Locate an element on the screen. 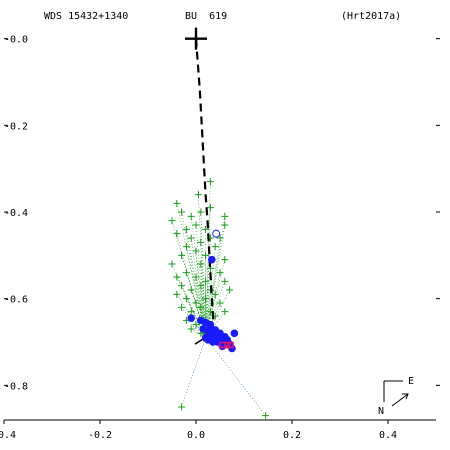  compass-arrow-icon is located at coordinates (400, 400).